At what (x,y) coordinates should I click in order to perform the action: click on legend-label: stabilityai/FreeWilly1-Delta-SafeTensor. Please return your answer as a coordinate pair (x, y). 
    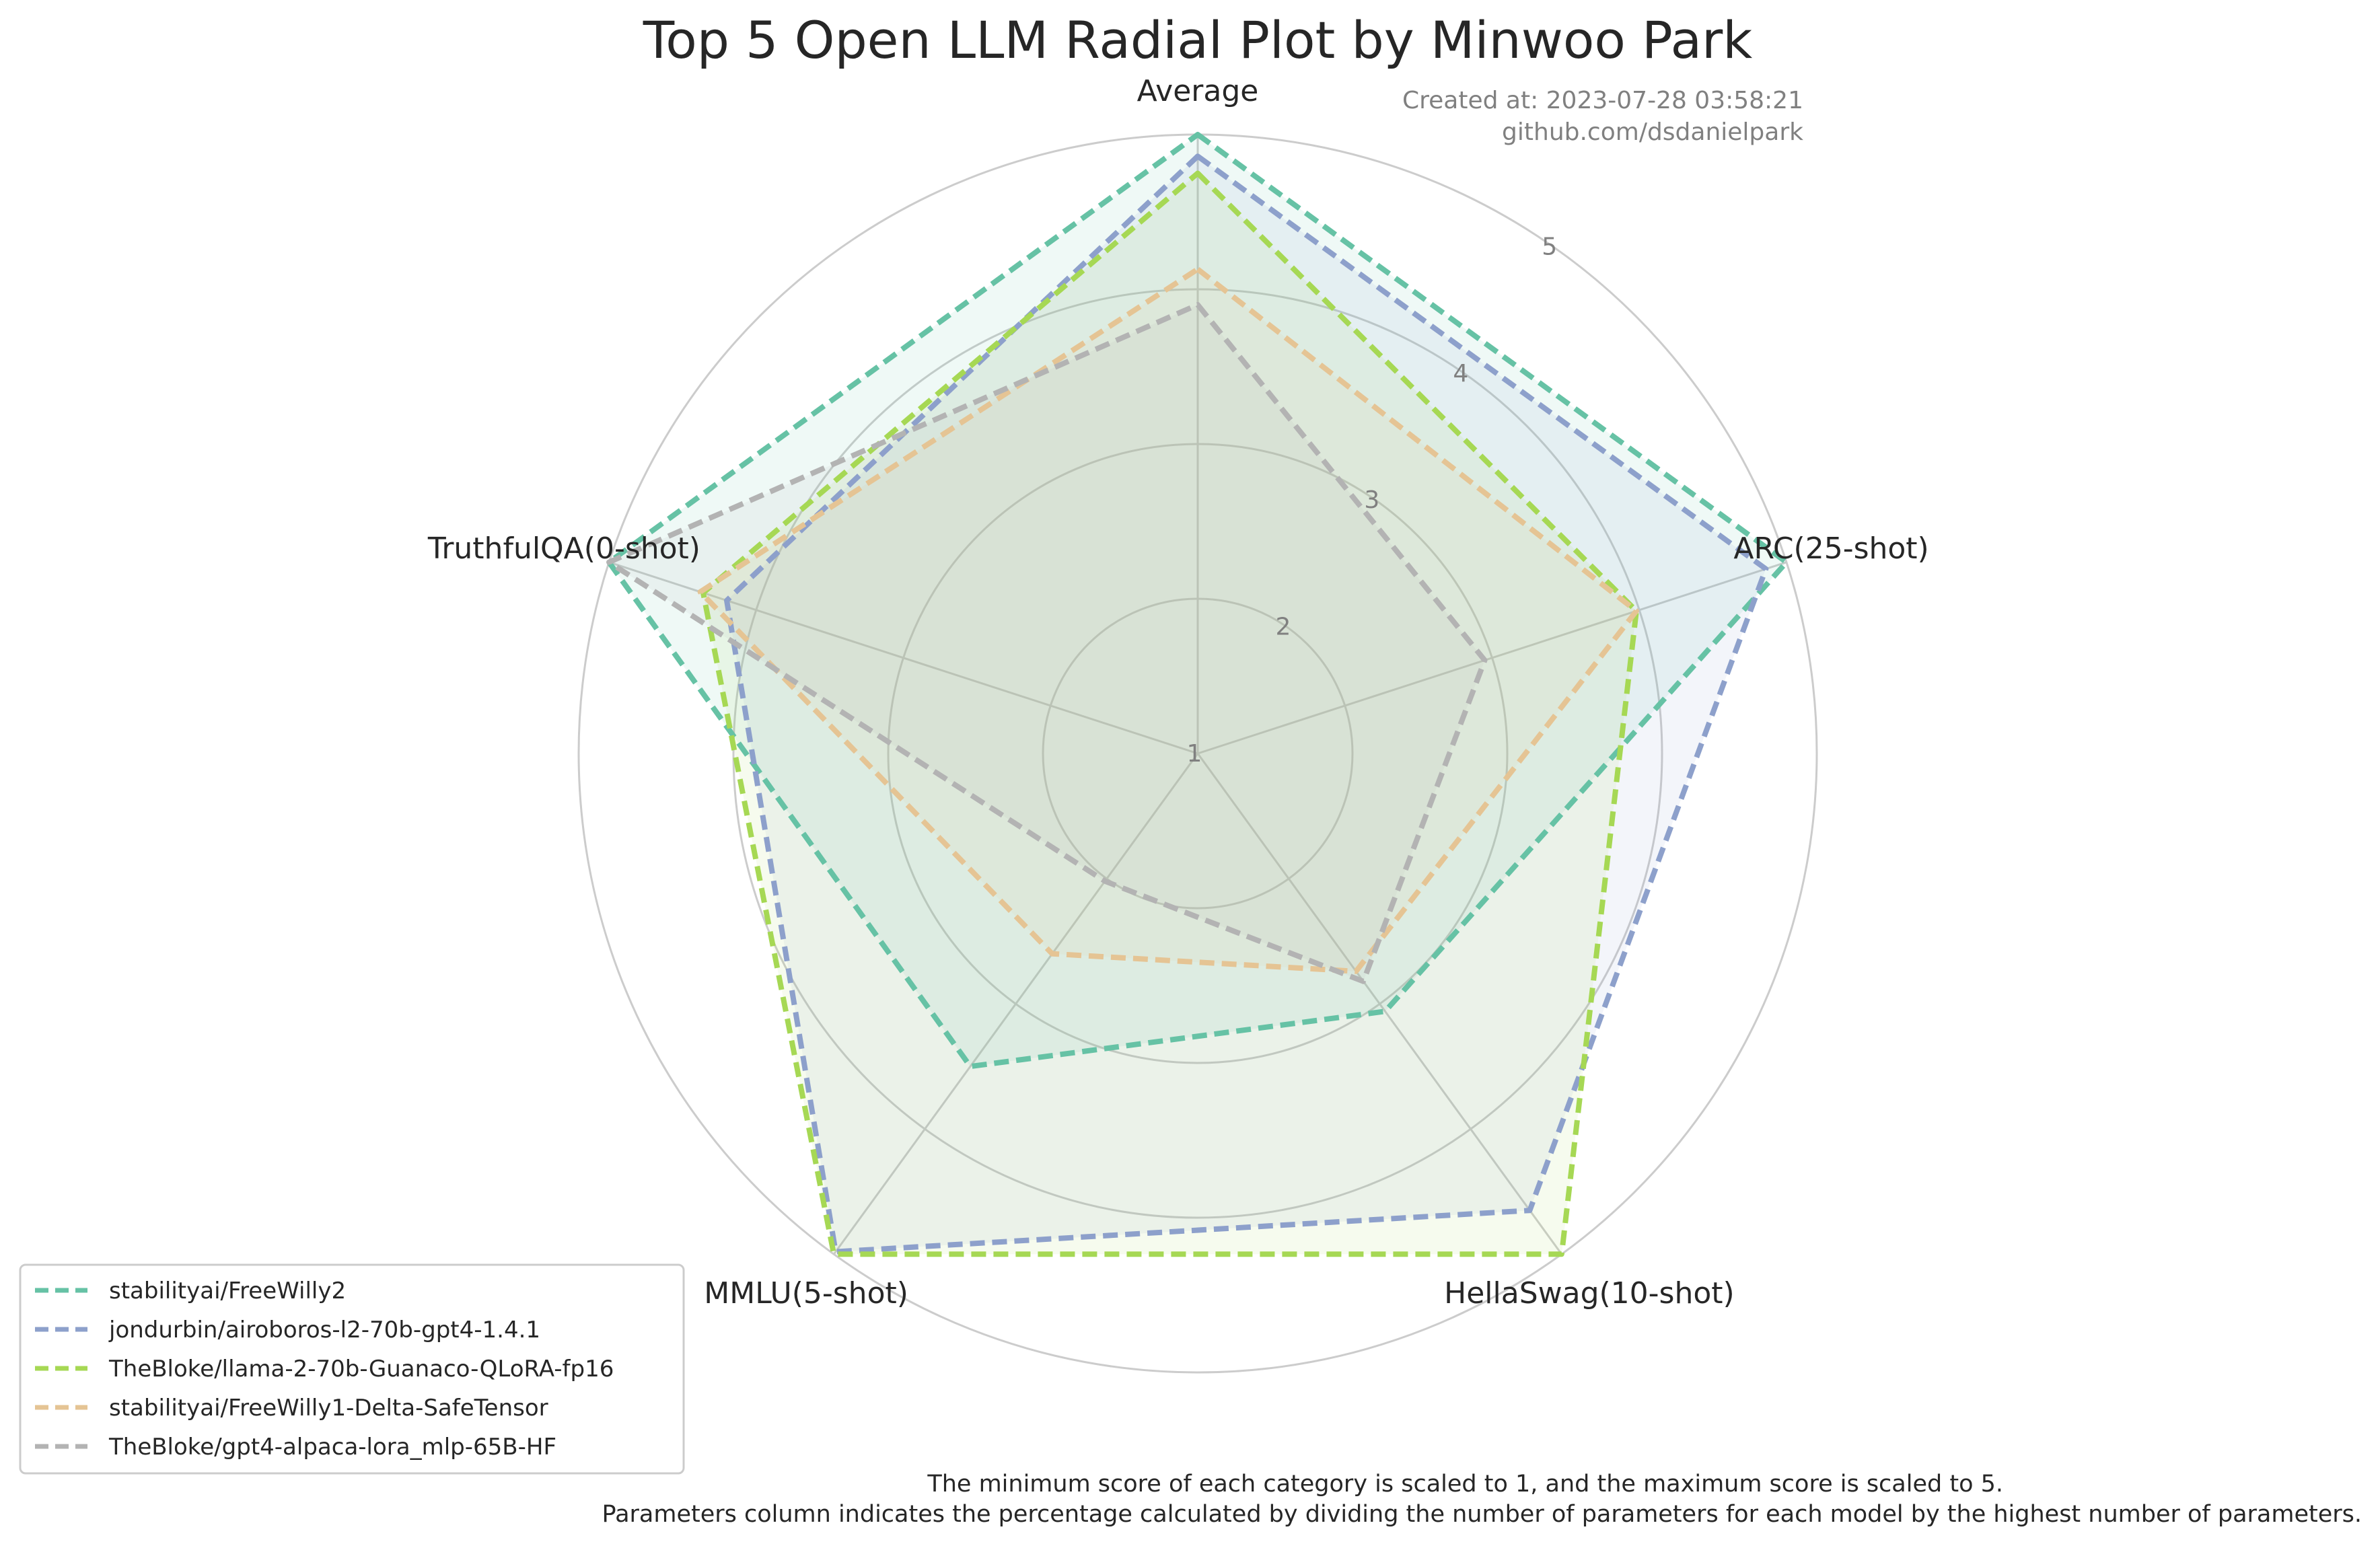
    Looking at the image, I should click on (328, 1408).